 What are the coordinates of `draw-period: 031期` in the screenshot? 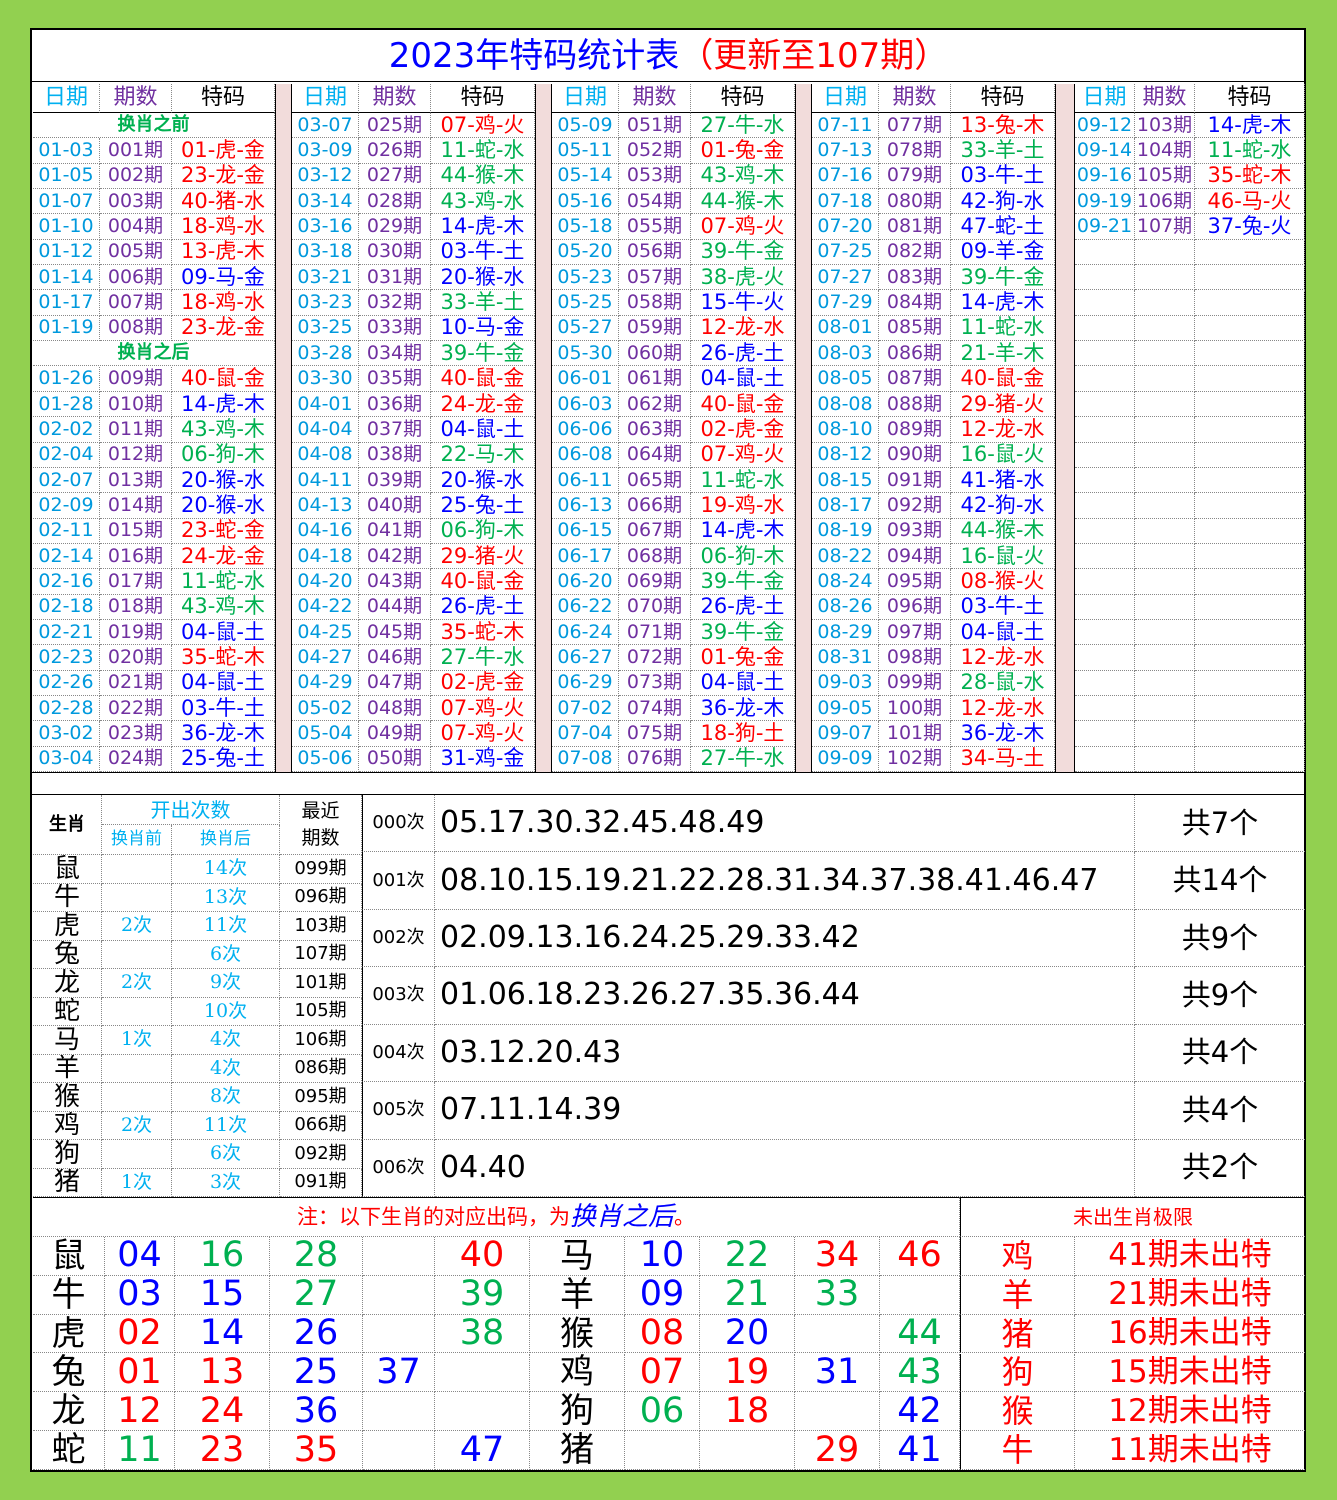 It's located at (395, 278).